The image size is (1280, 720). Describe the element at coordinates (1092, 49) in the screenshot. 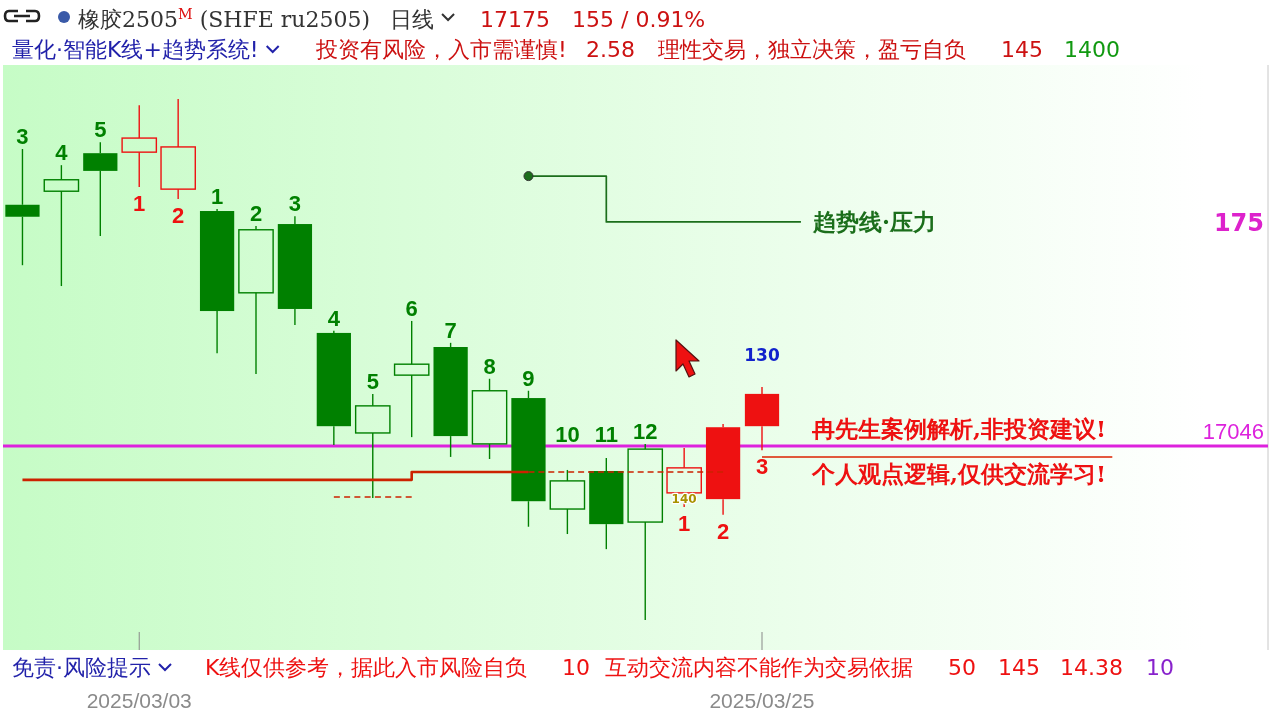

I see `text: 1400` at that location.